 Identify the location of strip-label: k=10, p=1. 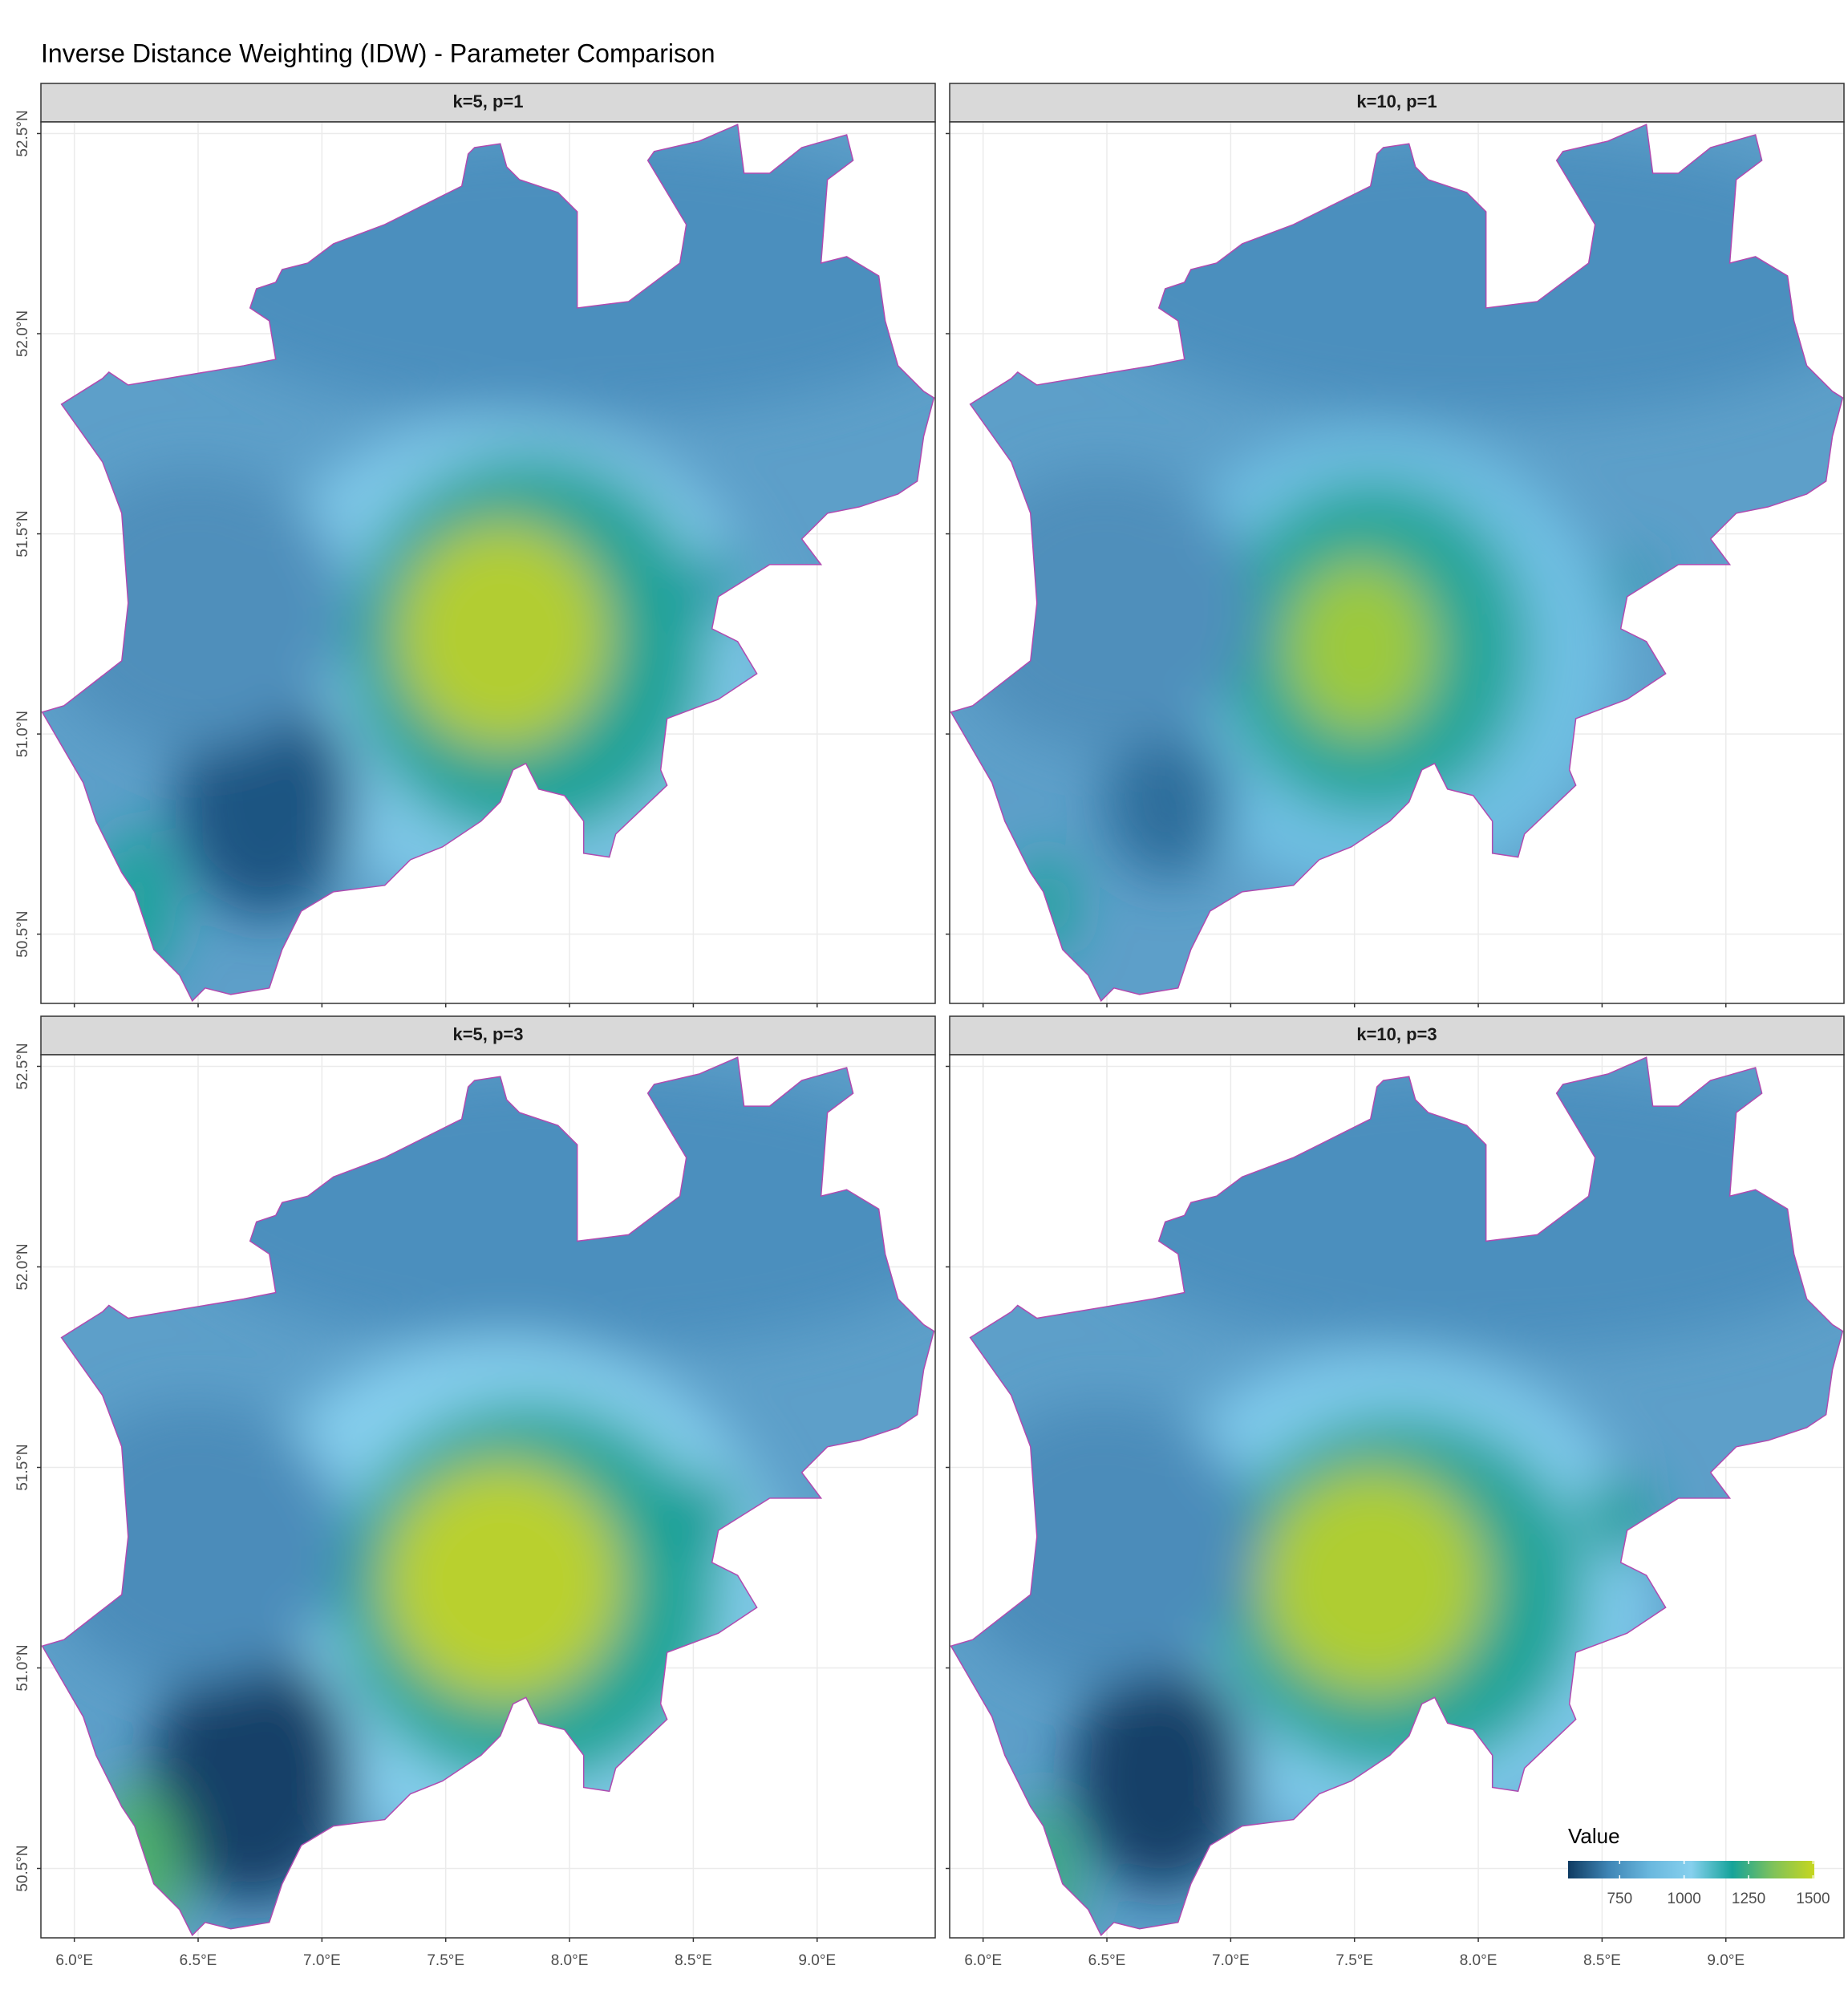
(1396, 101).